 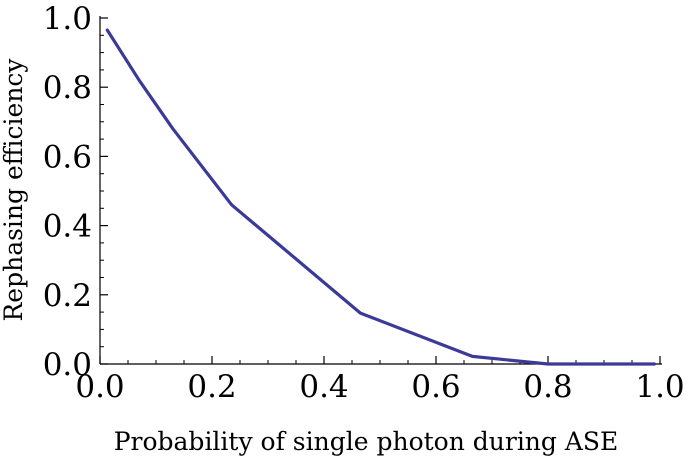 I want to click on y-tick-label: 0.6, so click(x=67, y=157).